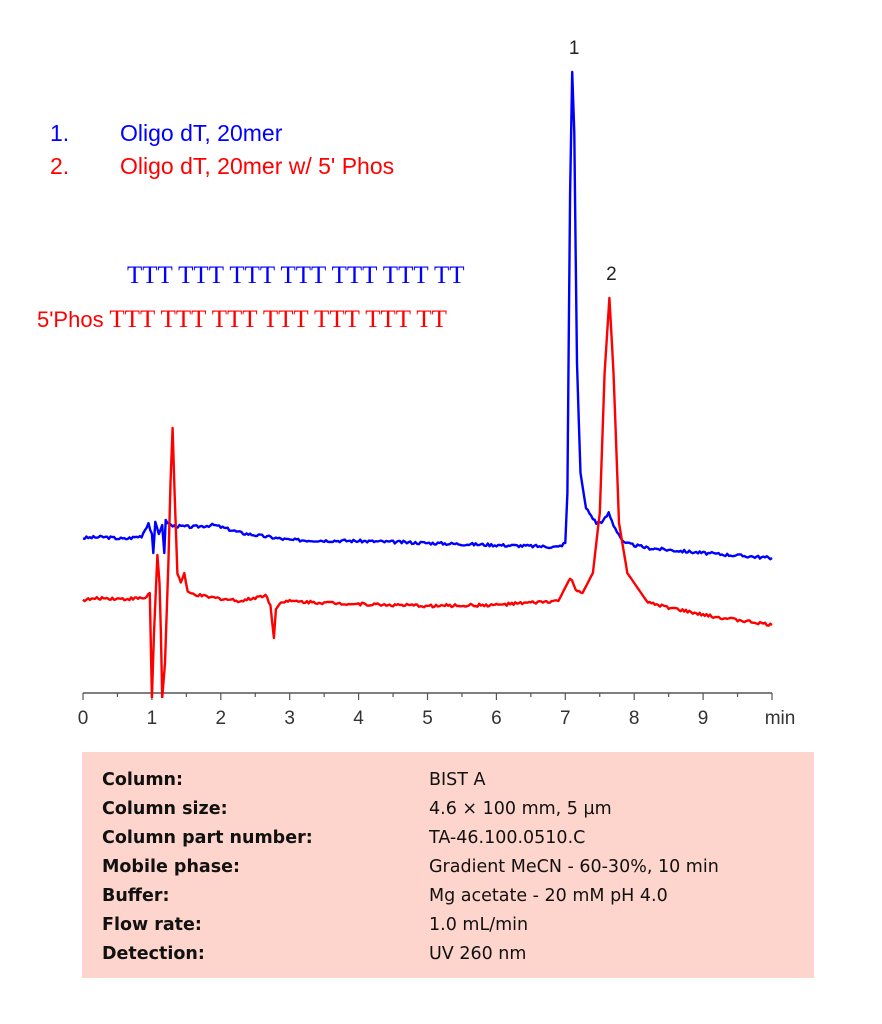 Image resolution: width=882 pixels, height=1024 pixels. What do you see at coordinates (153, 954) in the screenshot?
I see `condition-key: Detection:` at bounding box center [153, 954].